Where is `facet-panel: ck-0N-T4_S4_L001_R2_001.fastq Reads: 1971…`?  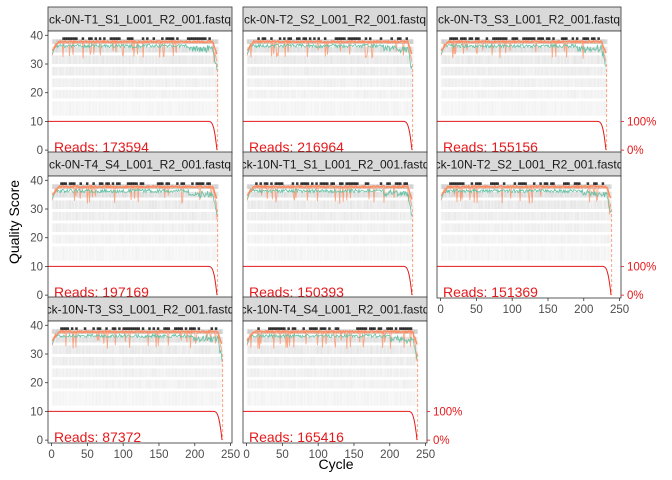 facet-panel: ck-0N-T4_S4_L001_R2_001.fastq Reads: 1971… is located at coordinates (131, 226).